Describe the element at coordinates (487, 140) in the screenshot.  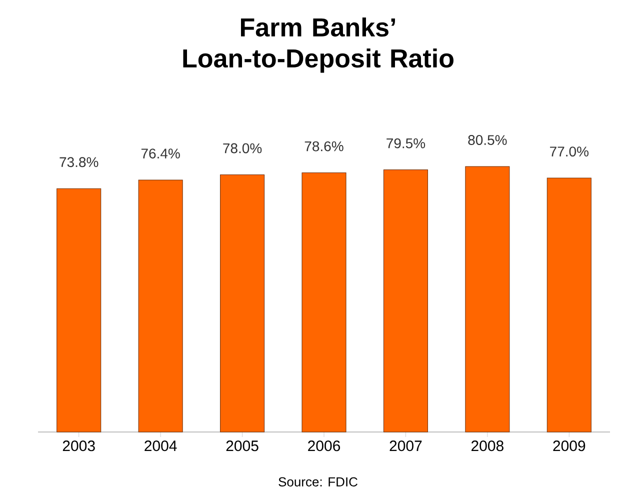
I see `data-label: 80.5%` at that location.